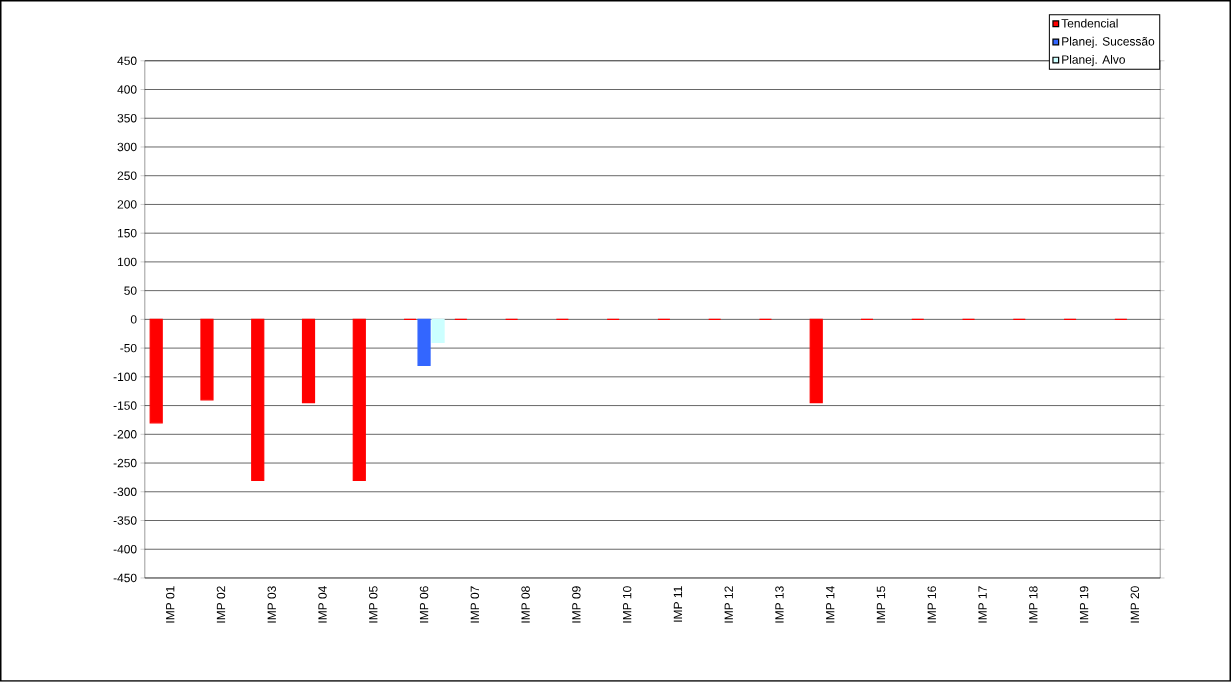 The image size is (1231, 682). Describe the element at coordinates (125, 463) in the screenshot. I see `y-tick-label: -250` at that location.